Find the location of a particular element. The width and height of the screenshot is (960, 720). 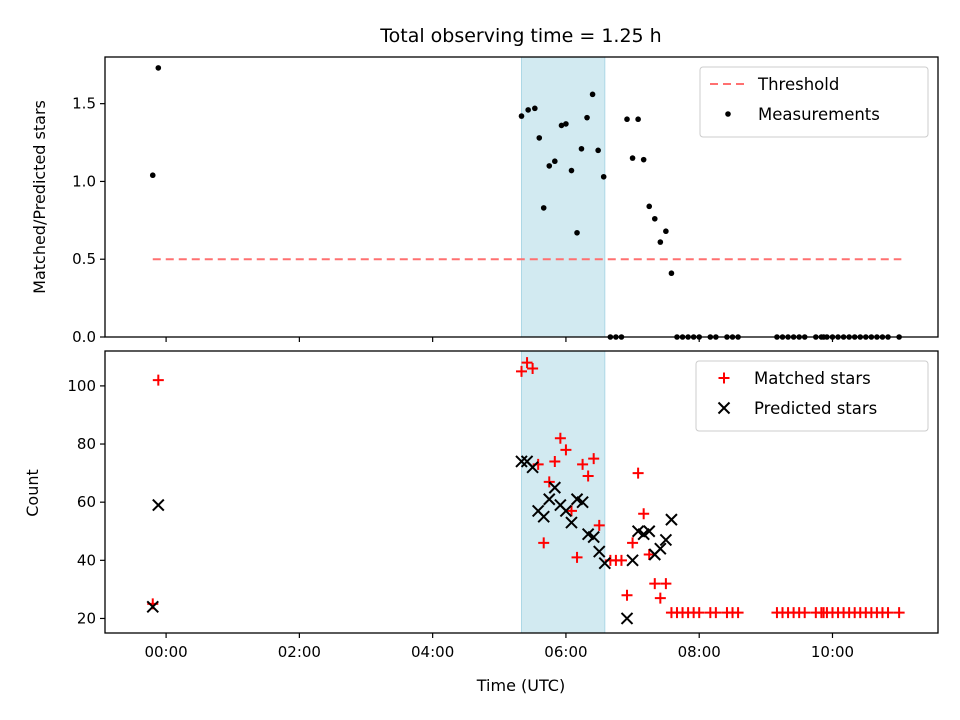

bottom-legend: Matched stars Predicted stars is located at coordinates (812, 396).